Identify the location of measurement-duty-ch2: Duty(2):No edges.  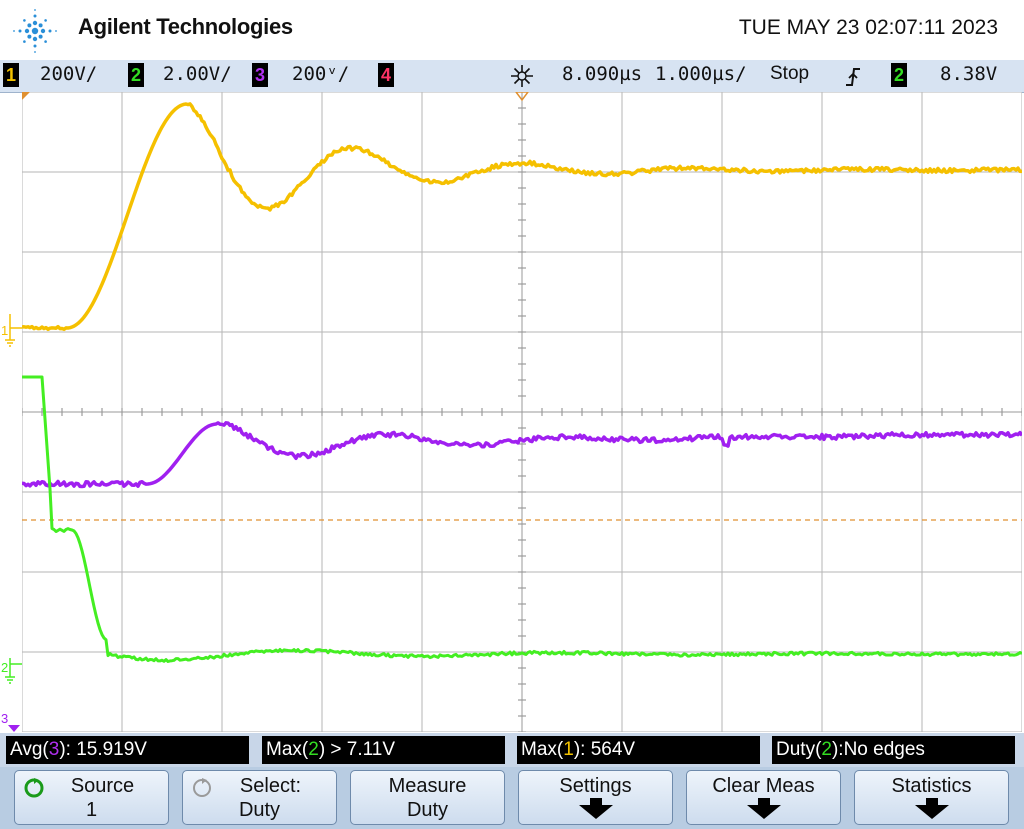
(893, 750).